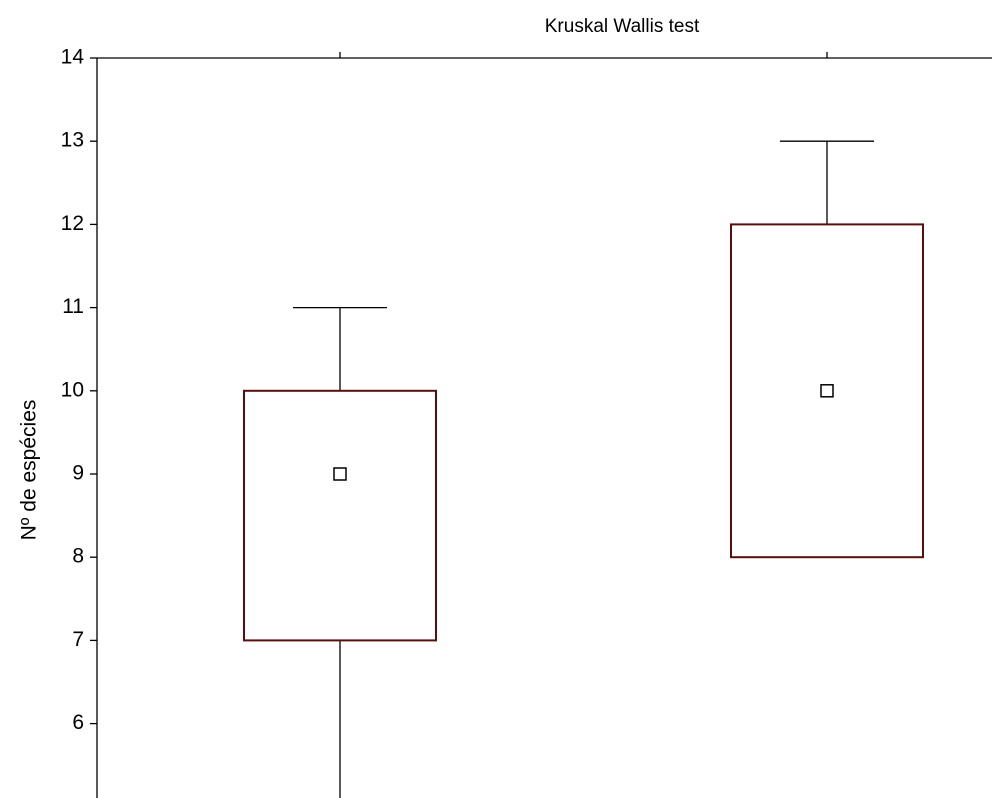 Image resolution: width=992 pixels, height=798 pixels. What do you see at coordinates (78, 639) in the screenshot?
I see `y-tick-label: 7` at bounding box center [78, 639].